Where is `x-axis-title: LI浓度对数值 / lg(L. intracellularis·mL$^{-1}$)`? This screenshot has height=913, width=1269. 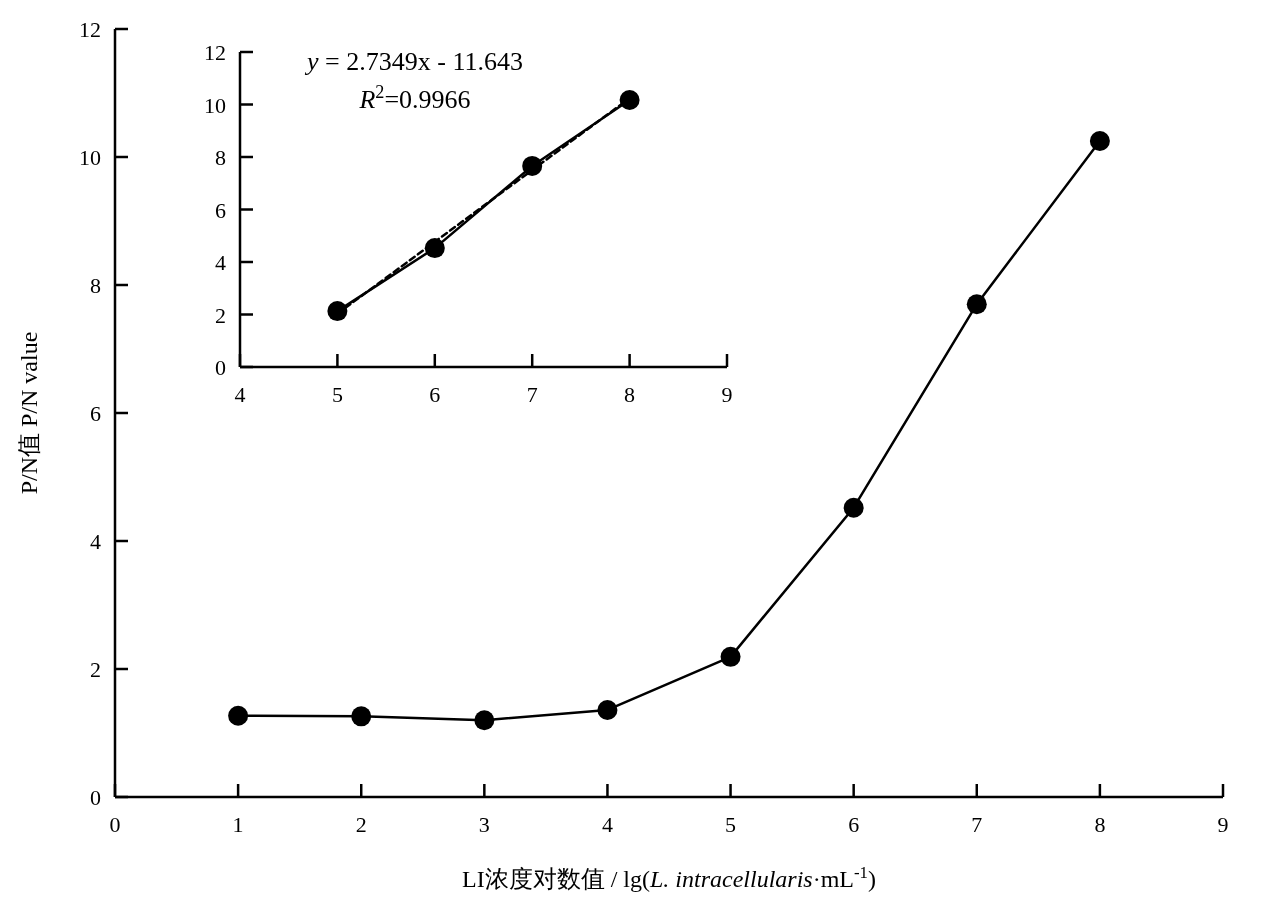 x-axis-title: LI浓度对数值 / lg(L. intracellularis·mL$^{-1}$) is located at coordinates (669, 877).